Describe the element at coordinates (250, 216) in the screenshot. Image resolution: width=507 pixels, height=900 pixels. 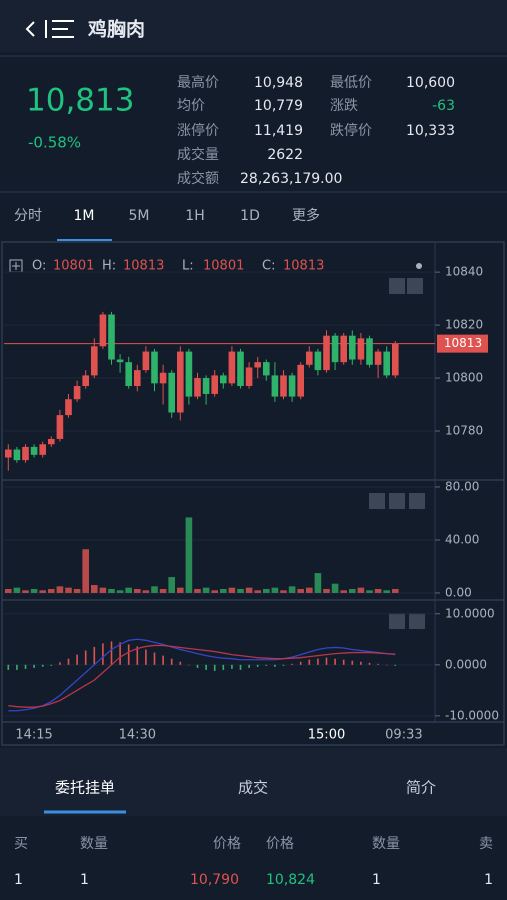
I see `timeframe-tab: 1D` at that location.